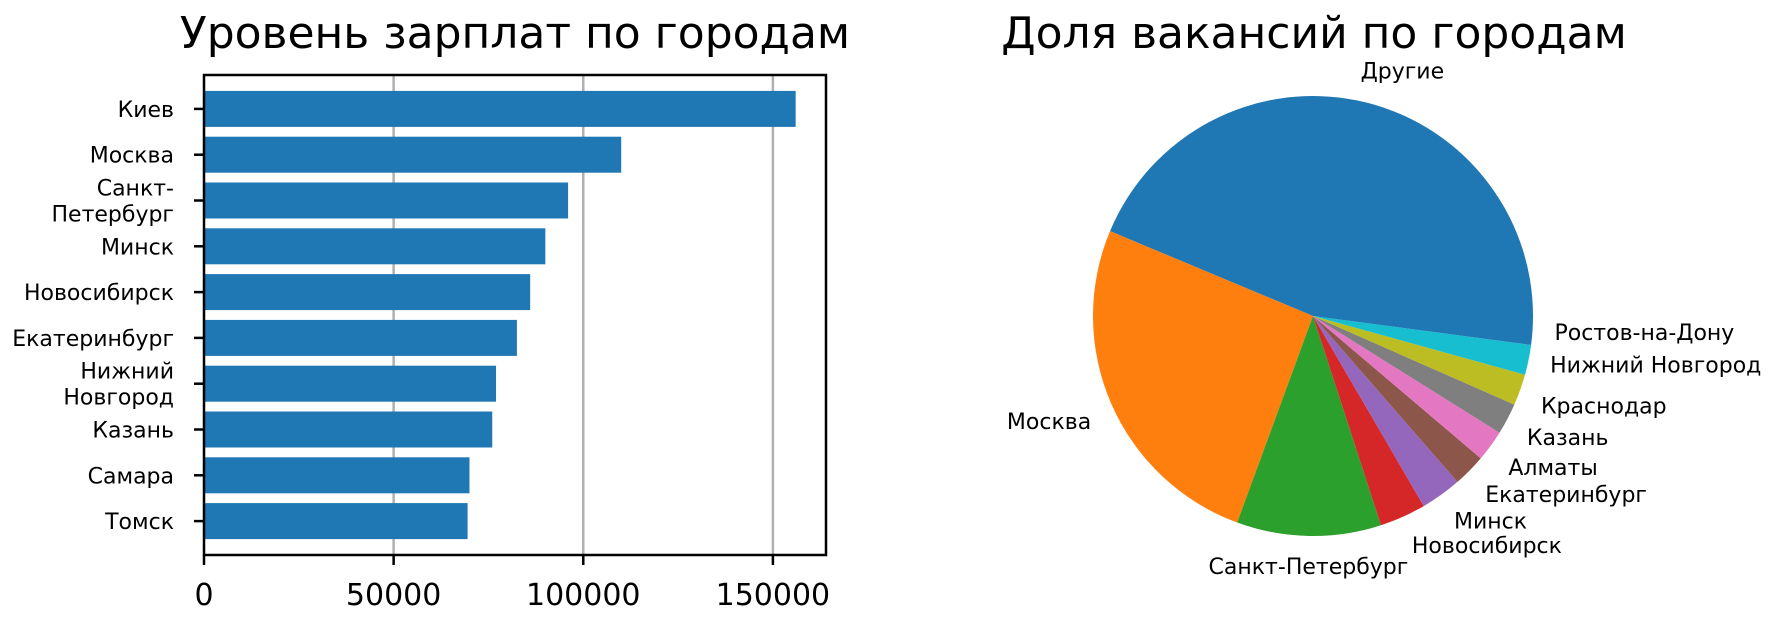  I want to click on x-tick-label-3: 150000, so click(773, 595).